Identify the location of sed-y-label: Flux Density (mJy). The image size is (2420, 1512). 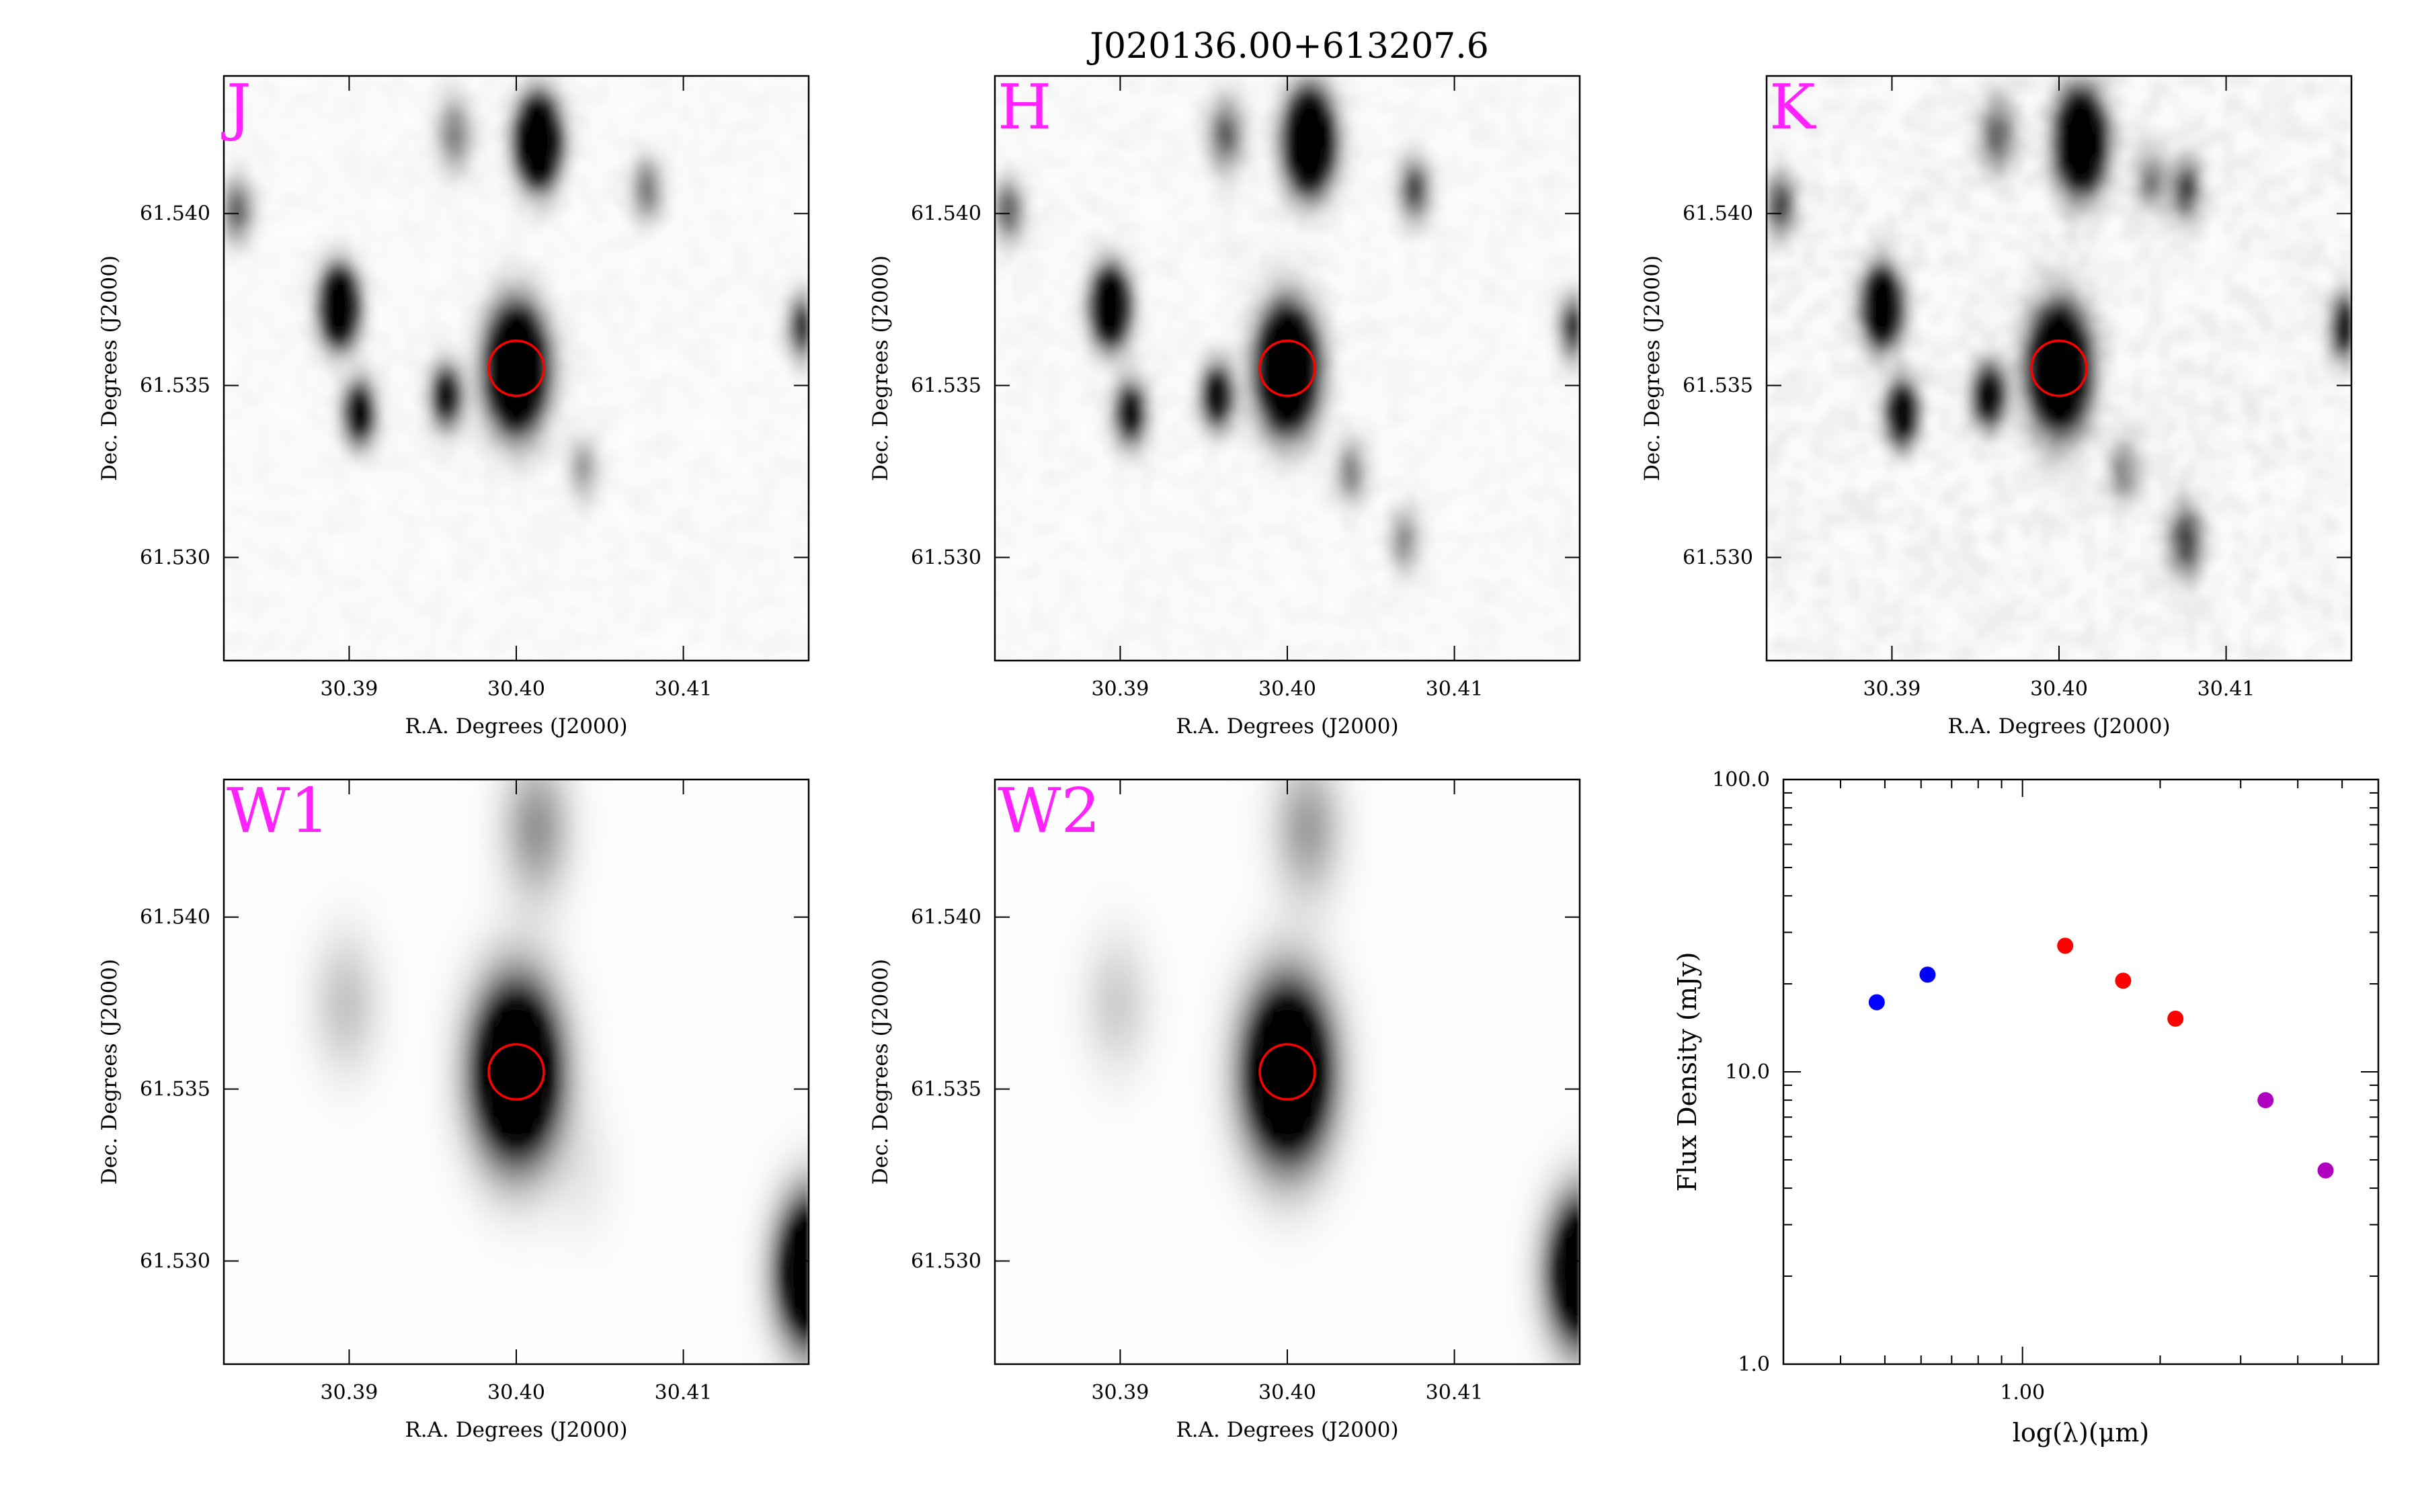
(1687, 1072).